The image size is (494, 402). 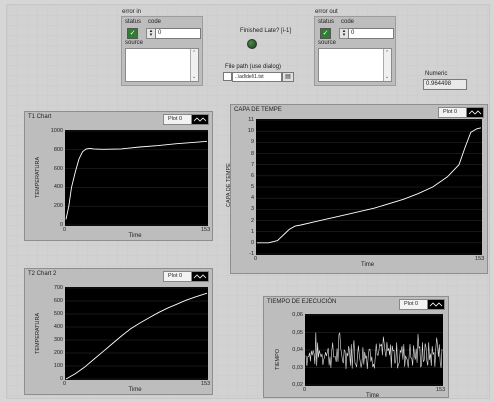 I want to click on error-out-code-label: code, so click(x=348, y=22).